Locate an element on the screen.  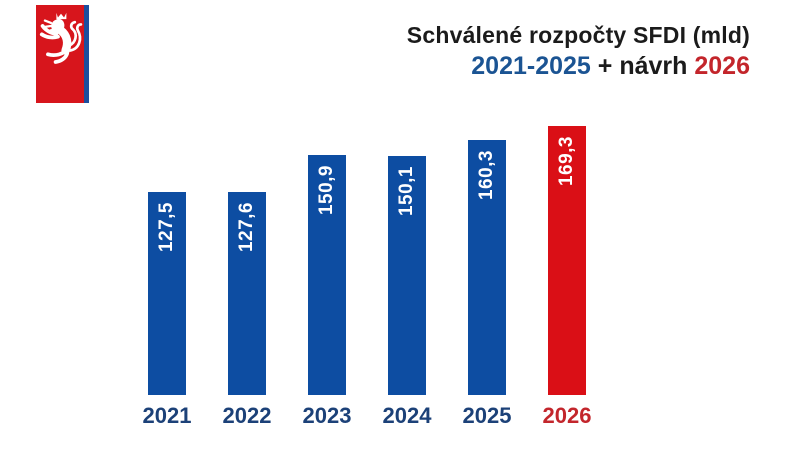
subtitle-proposal-year: 2026 is located at coordinates (722, 66).